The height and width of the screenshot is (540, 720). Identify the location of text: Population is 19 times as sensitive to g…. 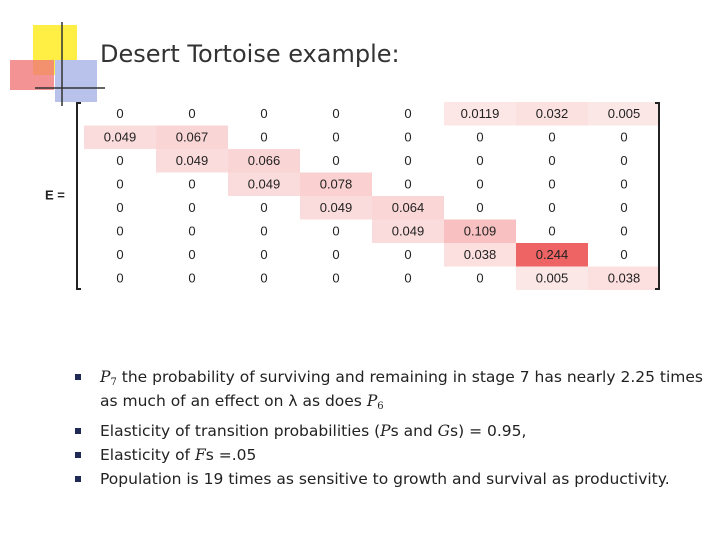
(385, 479).